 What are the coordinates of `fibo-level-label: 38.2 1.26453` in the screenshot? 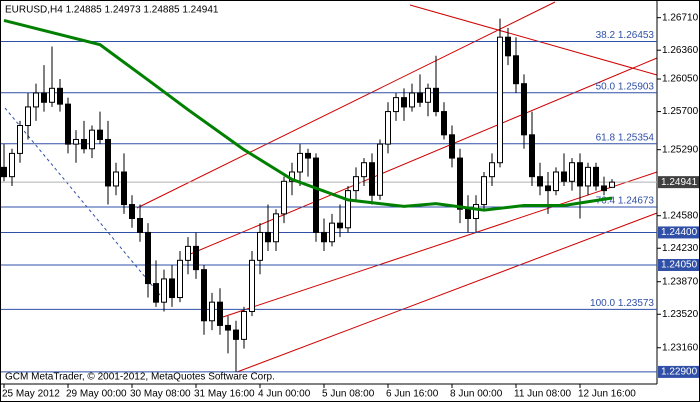 It's located at (625, 35).